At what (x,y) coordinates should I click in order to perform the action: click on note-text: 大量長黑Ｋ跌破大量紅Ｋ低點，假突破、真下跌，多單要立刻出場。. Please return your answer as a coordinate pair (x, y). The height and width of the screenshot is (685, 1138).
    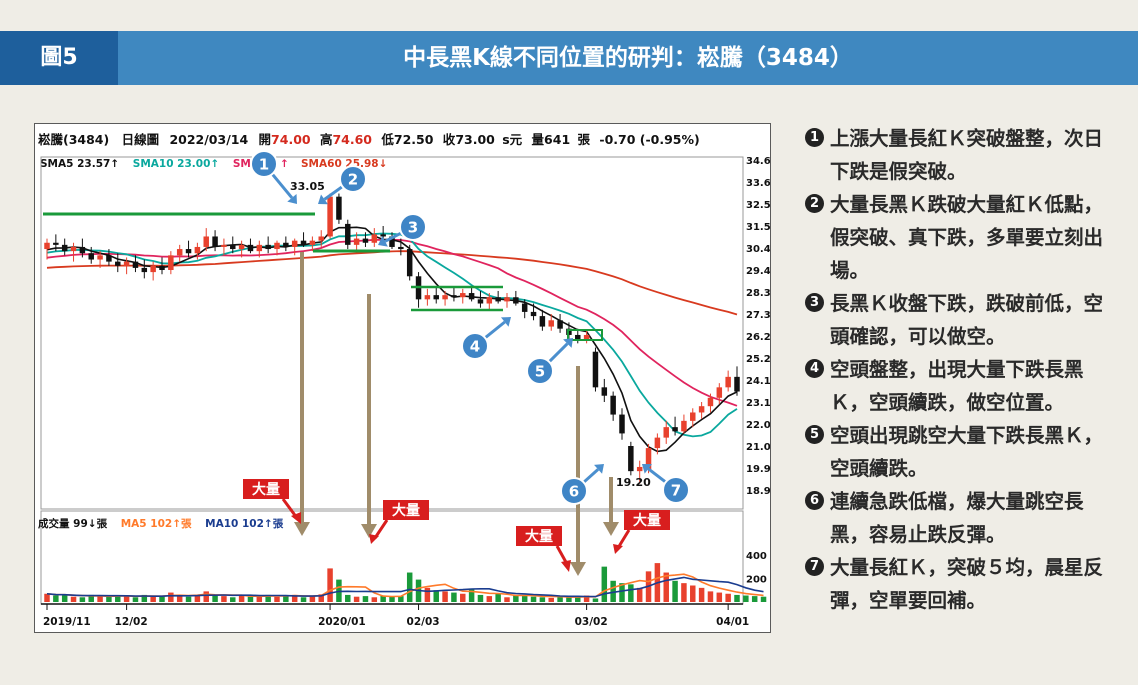
    Looking at the image, I should click on (967, 237).